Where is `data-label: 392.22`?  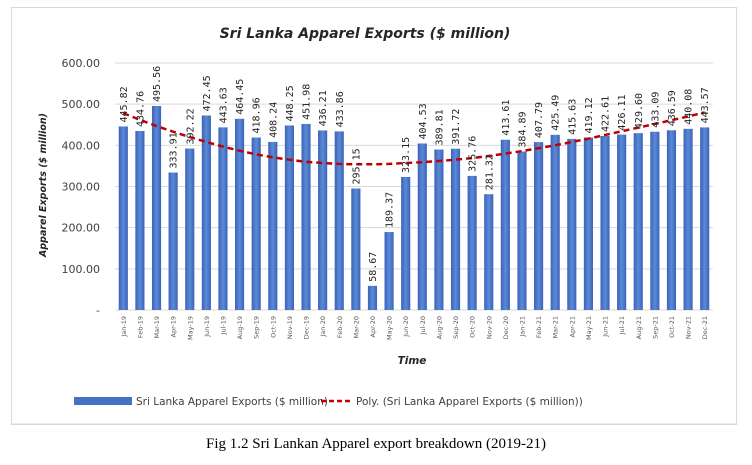
data-label: 392.22 is located at coordinates (190, 126).